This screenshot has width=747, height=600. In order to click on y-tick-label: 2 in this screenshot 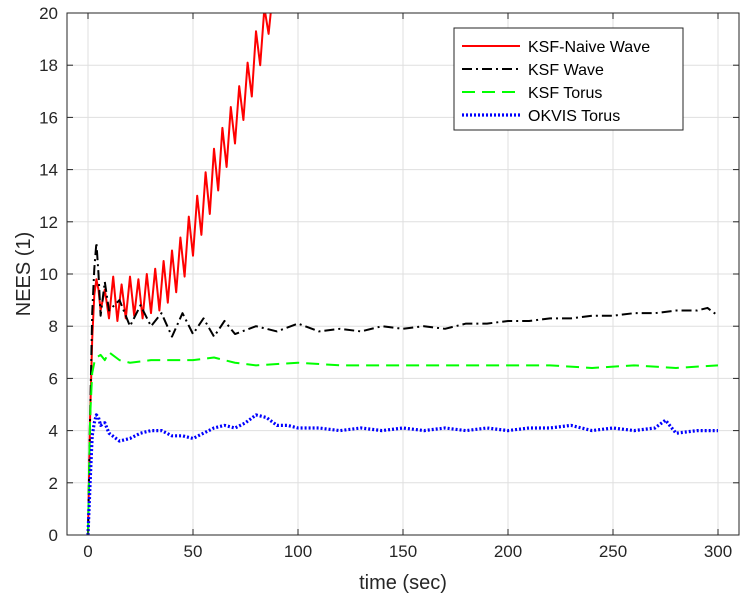, I will do `click(53, 483)`.